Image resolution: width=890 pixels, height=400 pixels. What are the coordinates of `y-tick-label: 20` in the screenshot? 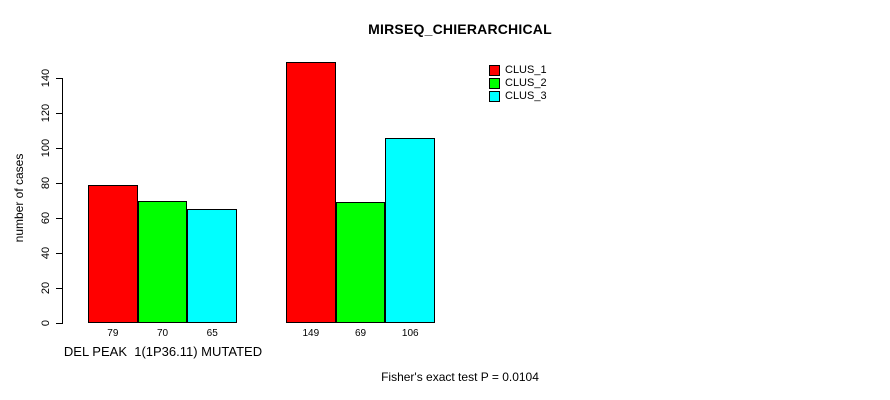 It's located at (46, 288).